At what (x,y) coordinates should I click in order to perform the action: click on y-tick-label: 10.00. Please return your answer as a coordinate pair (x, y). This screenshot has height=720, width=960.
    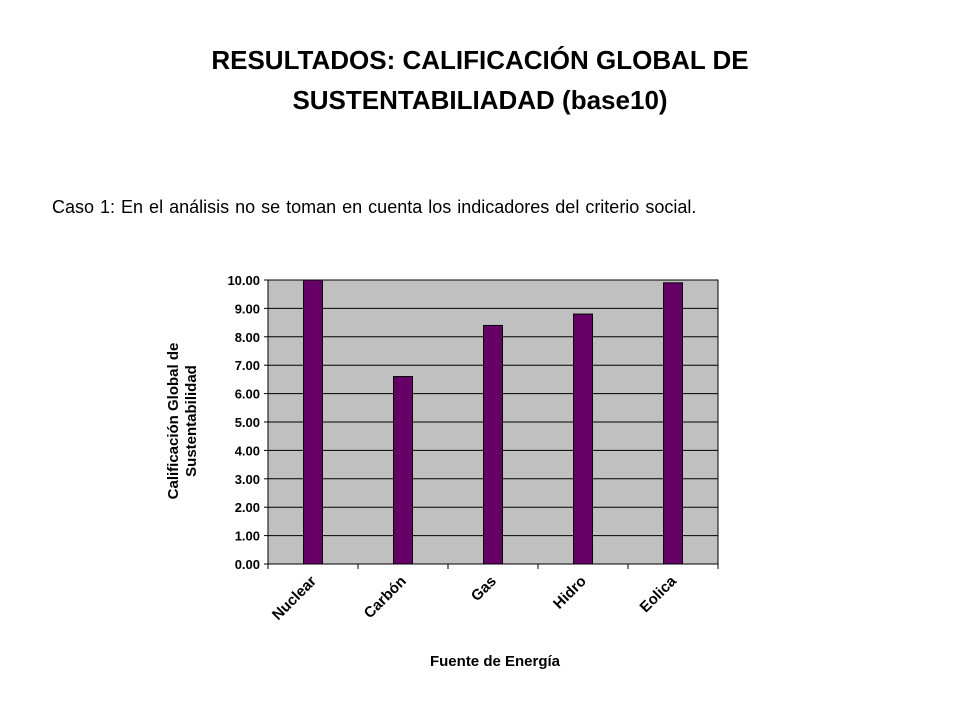
    Looking at the image, I should click on (243, 280).